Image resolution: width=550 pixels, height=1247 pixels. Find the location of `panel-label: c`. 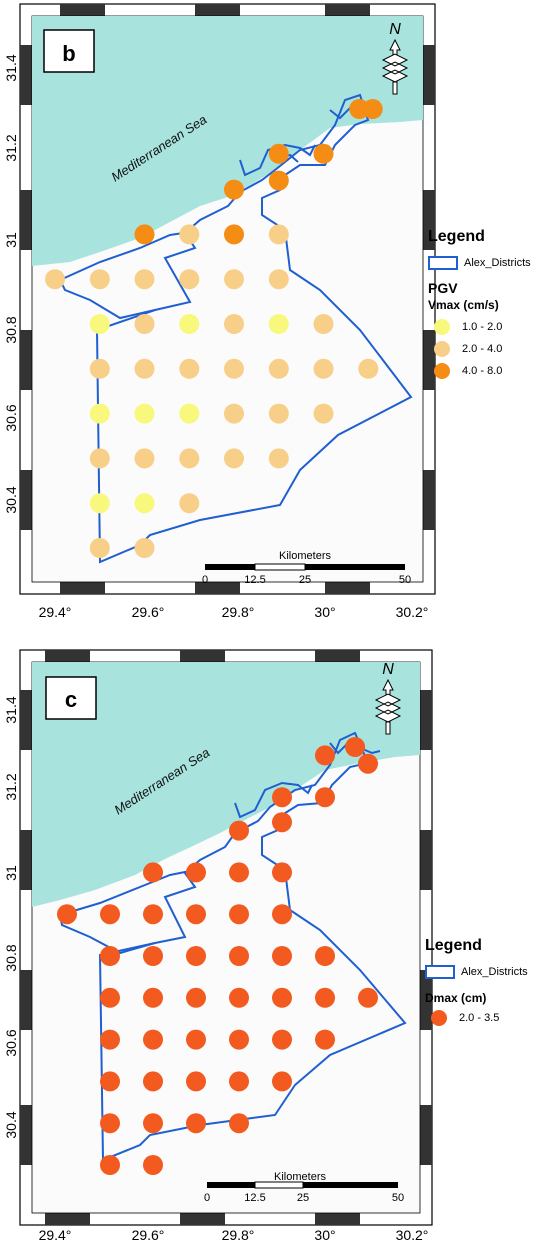

panel-label: c is located at coordinates (71, 699).